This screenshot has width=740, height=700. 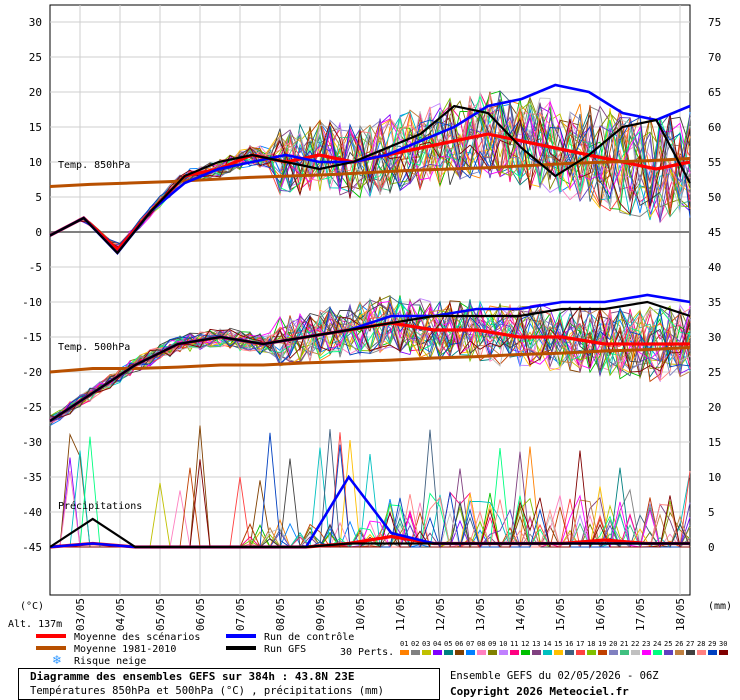 I want to click on pert-number: 05, so click(x=448, y=644).